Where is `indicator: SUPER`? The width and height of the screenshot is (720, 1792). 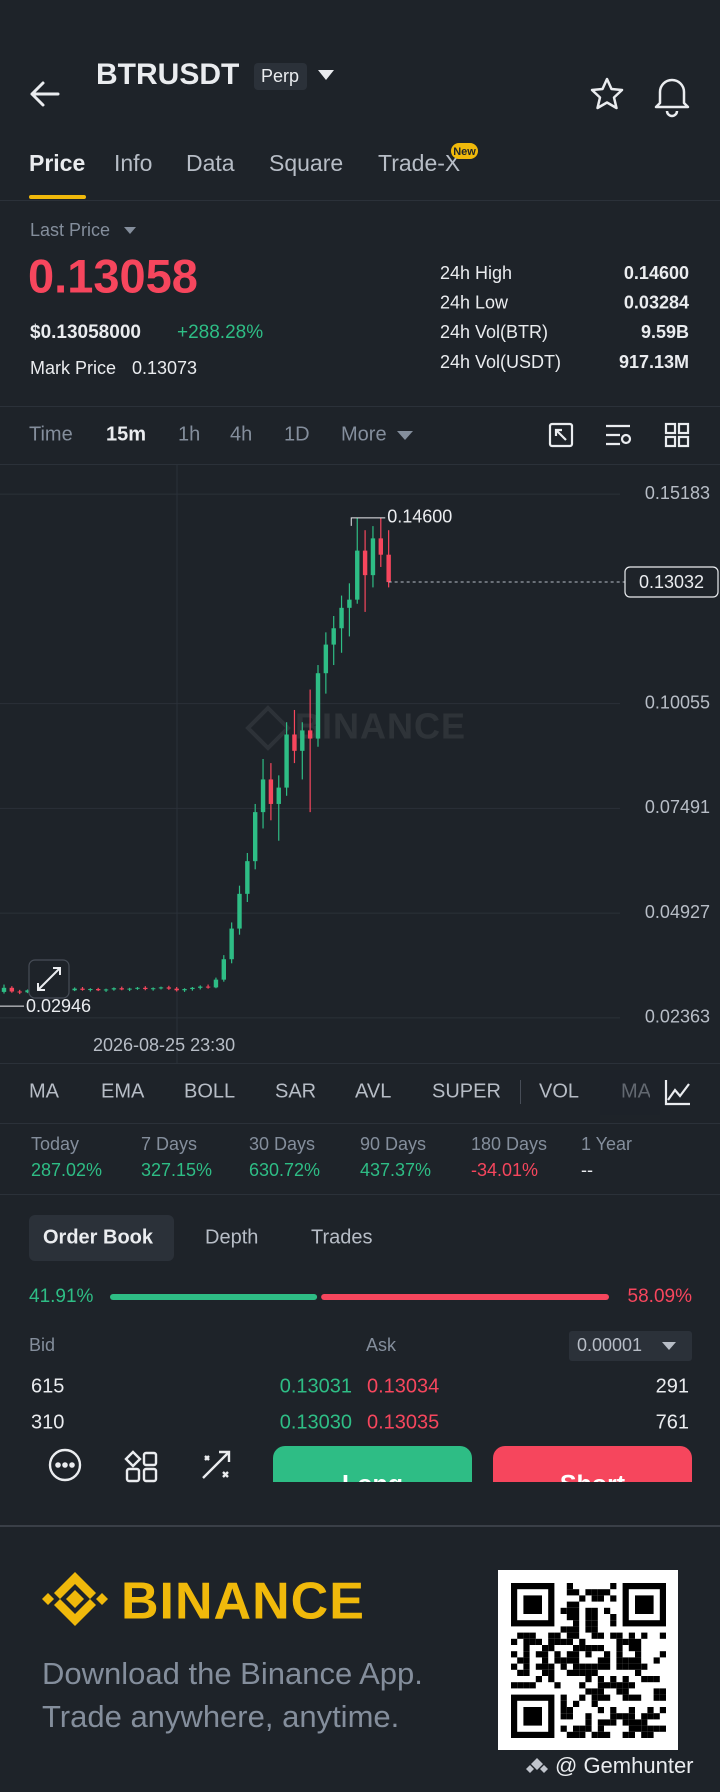
indicator: SUPER is located at coordinates (466, 1091).